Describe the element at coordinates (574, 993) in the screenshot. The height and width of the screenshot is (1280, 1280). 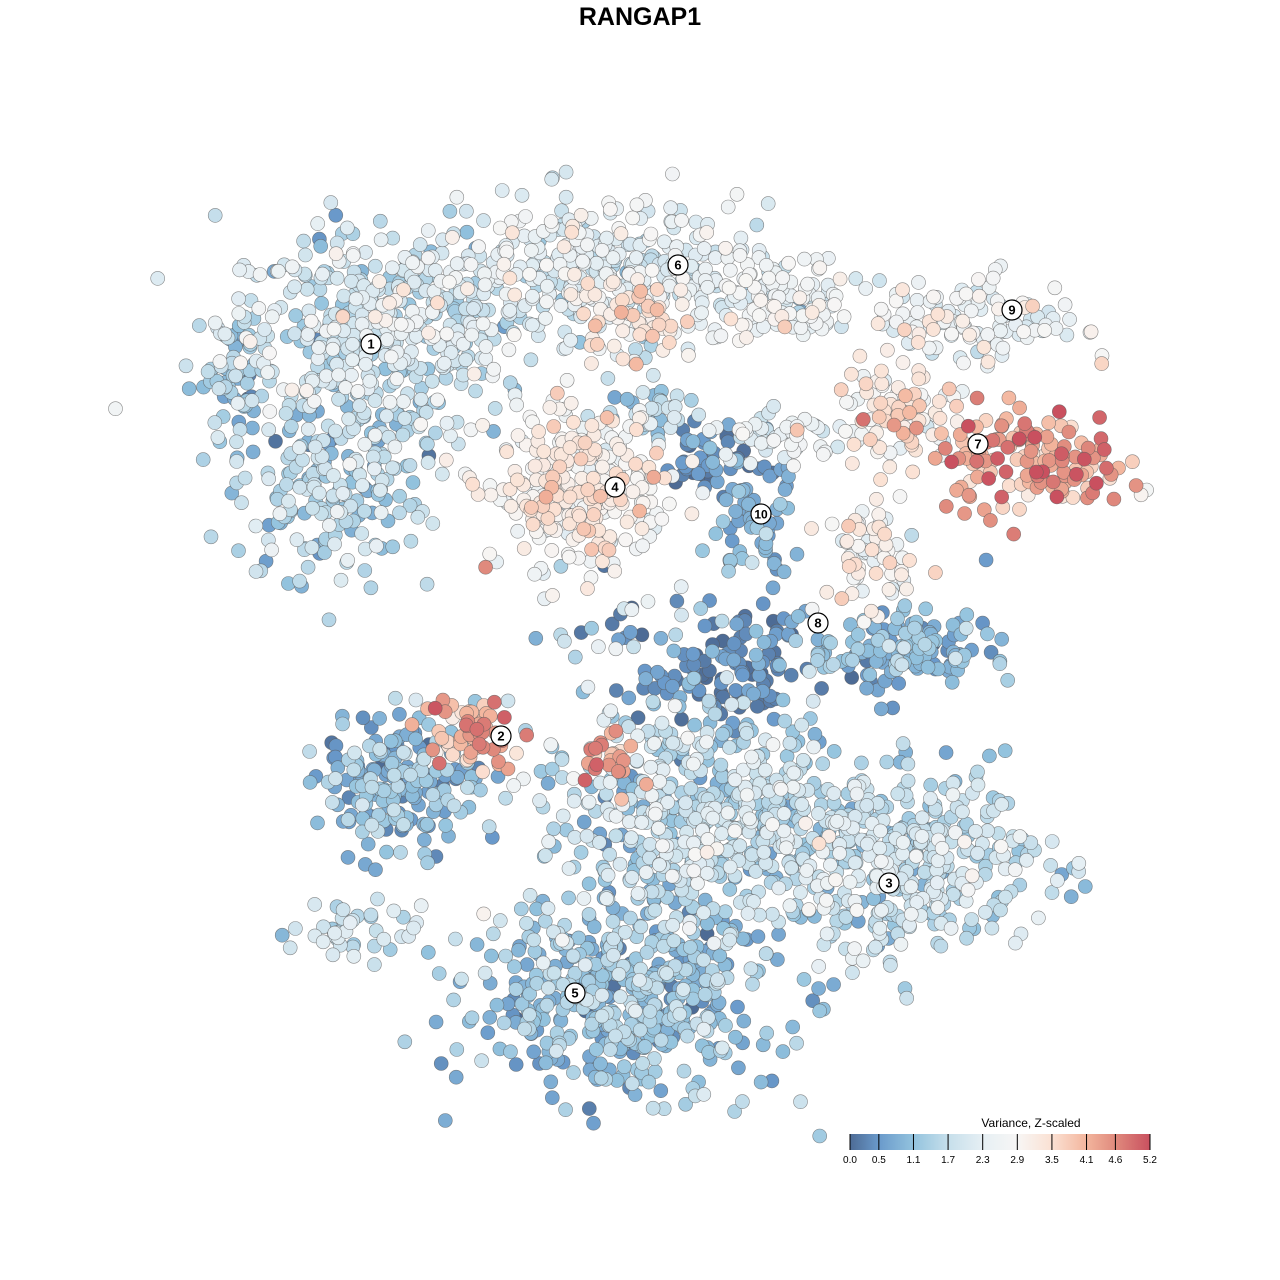
I see `cluster-label-text: 5` at that location.